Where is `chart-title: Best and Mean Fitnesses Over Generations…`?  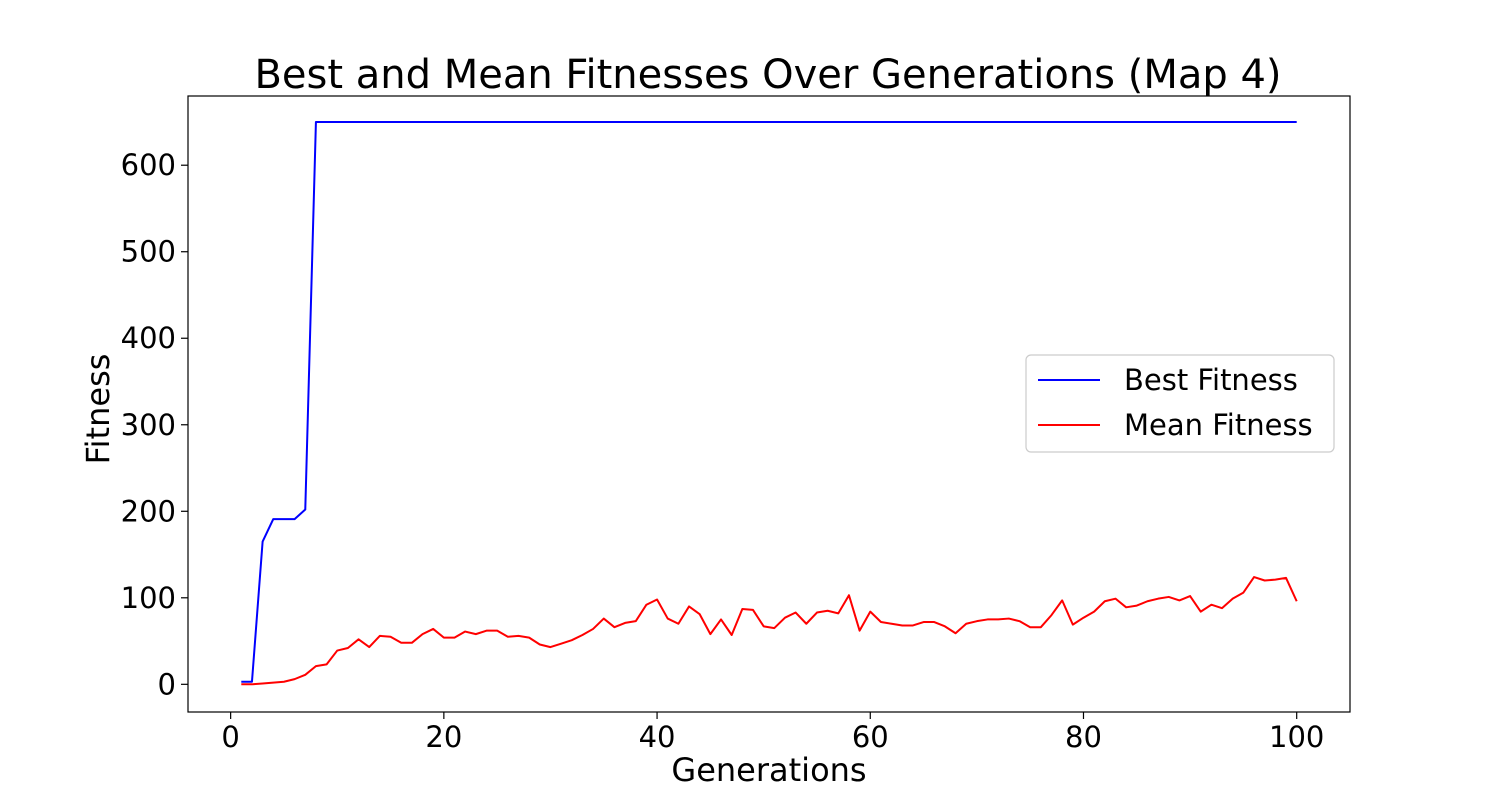 chart-title: Best and Mean Fitnesses Over Generations… is located at coordinates (767, 75).